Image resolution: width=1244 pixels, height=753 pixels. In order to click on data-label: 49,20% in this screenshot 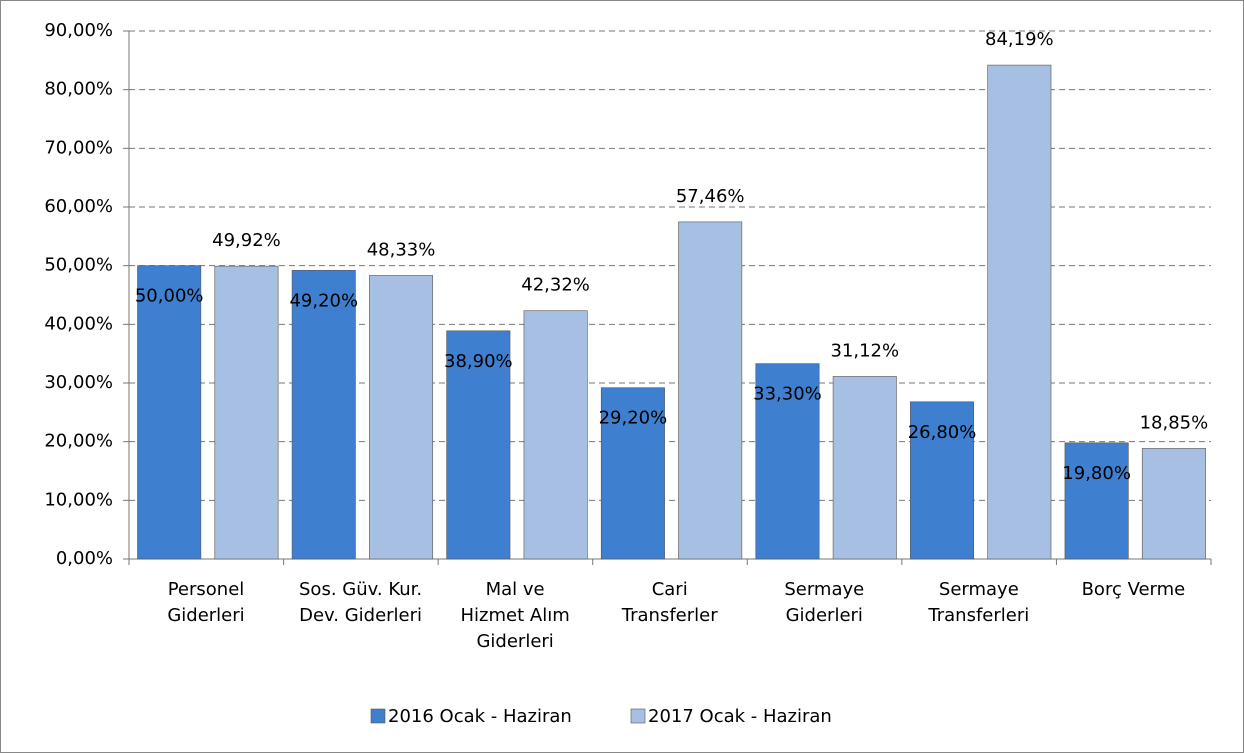, I will do `click(323, 300)`.